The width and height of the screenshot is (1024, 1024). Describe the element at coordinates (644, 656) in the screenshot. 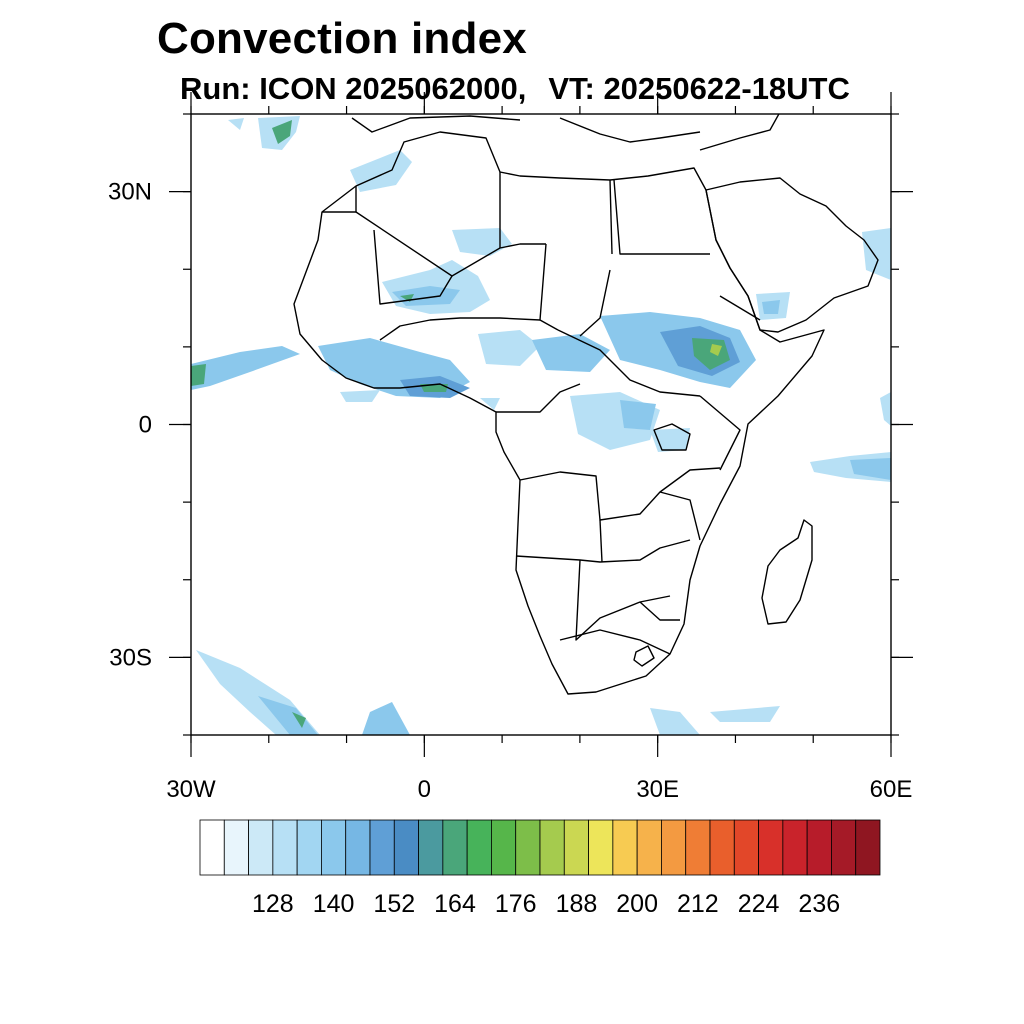

I see `lesotho` at that location.